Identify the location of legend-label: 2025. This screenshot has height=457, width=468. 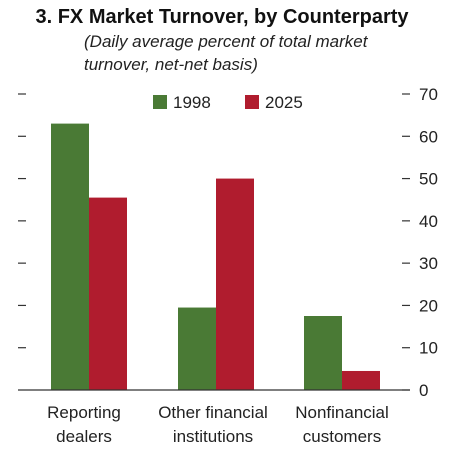
(284, 102).